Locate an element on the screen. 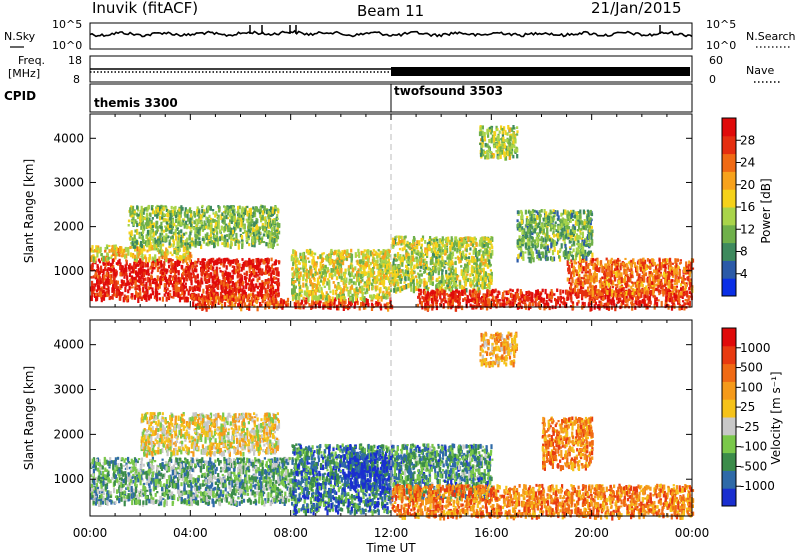 The width and height of the screenshot is (800, 558). station-title: Inuvik (fitACF) is located at coordinates (145, 8).